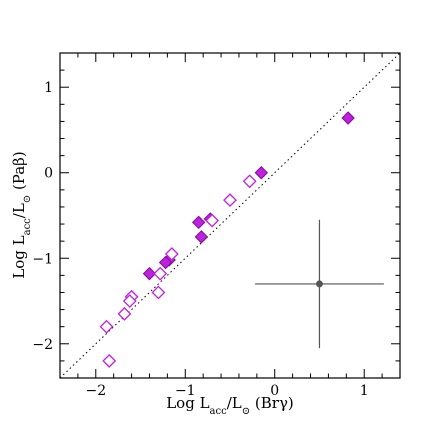  I want to click on y-tick-label: −1, so click(42, 259).